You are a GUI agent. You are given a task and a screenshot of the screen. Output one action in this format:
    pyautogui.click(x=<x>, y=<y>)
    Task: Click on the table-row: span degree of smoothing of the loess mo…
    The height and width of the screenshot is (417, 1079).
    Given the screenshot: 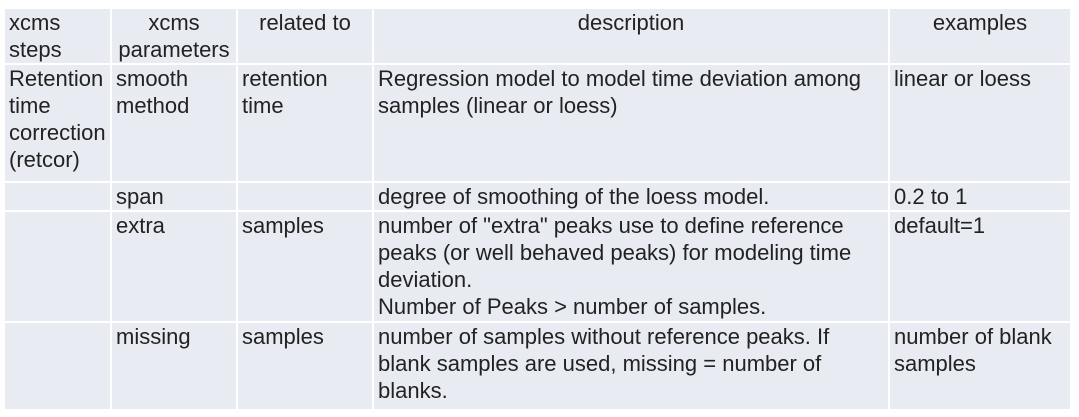 What is the action you would take?
    pyautogui.click(x=537, y=196)
    